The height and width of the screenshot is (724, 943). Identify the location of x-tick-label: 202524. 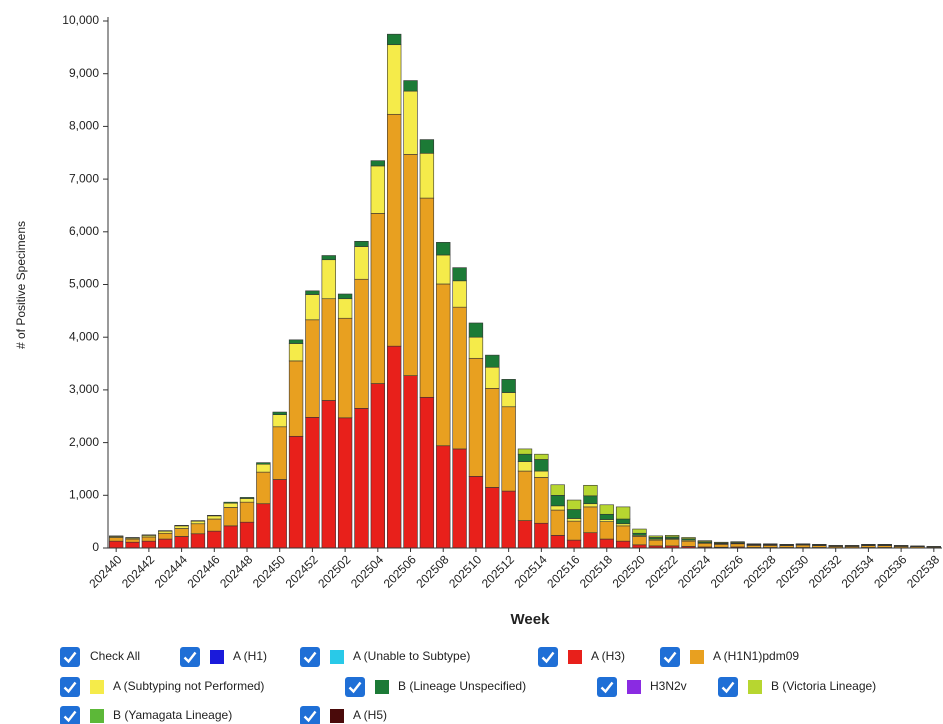
(694, 571).